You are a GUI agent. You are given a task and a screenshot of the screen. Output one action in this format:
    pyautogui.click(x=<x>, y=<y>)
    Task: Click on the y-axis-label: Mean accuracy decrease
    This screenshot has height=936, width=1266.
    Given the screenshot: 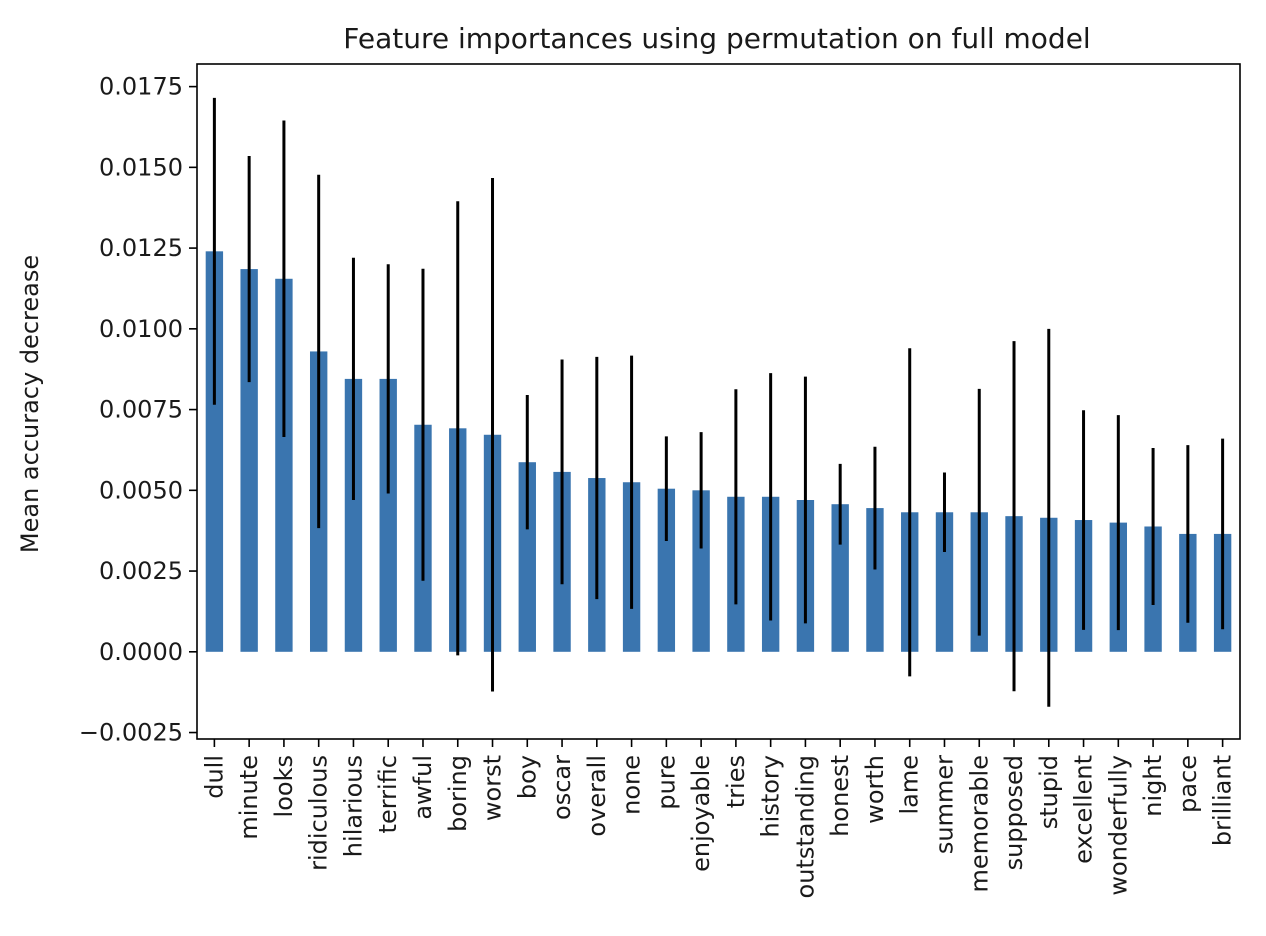 What is the action you would take?
    pyautogui.click(x=30, y=404)
    